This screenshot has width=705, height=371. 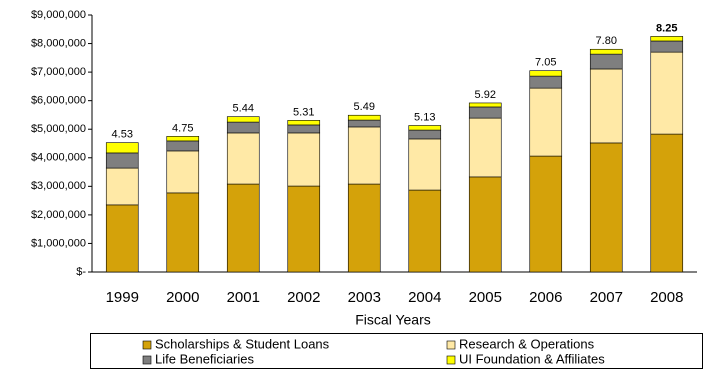 What do you see at coordinates (122, 297) in the screenshot?
I see `x-tick-label: 1999` at bounding box center [122, 297].